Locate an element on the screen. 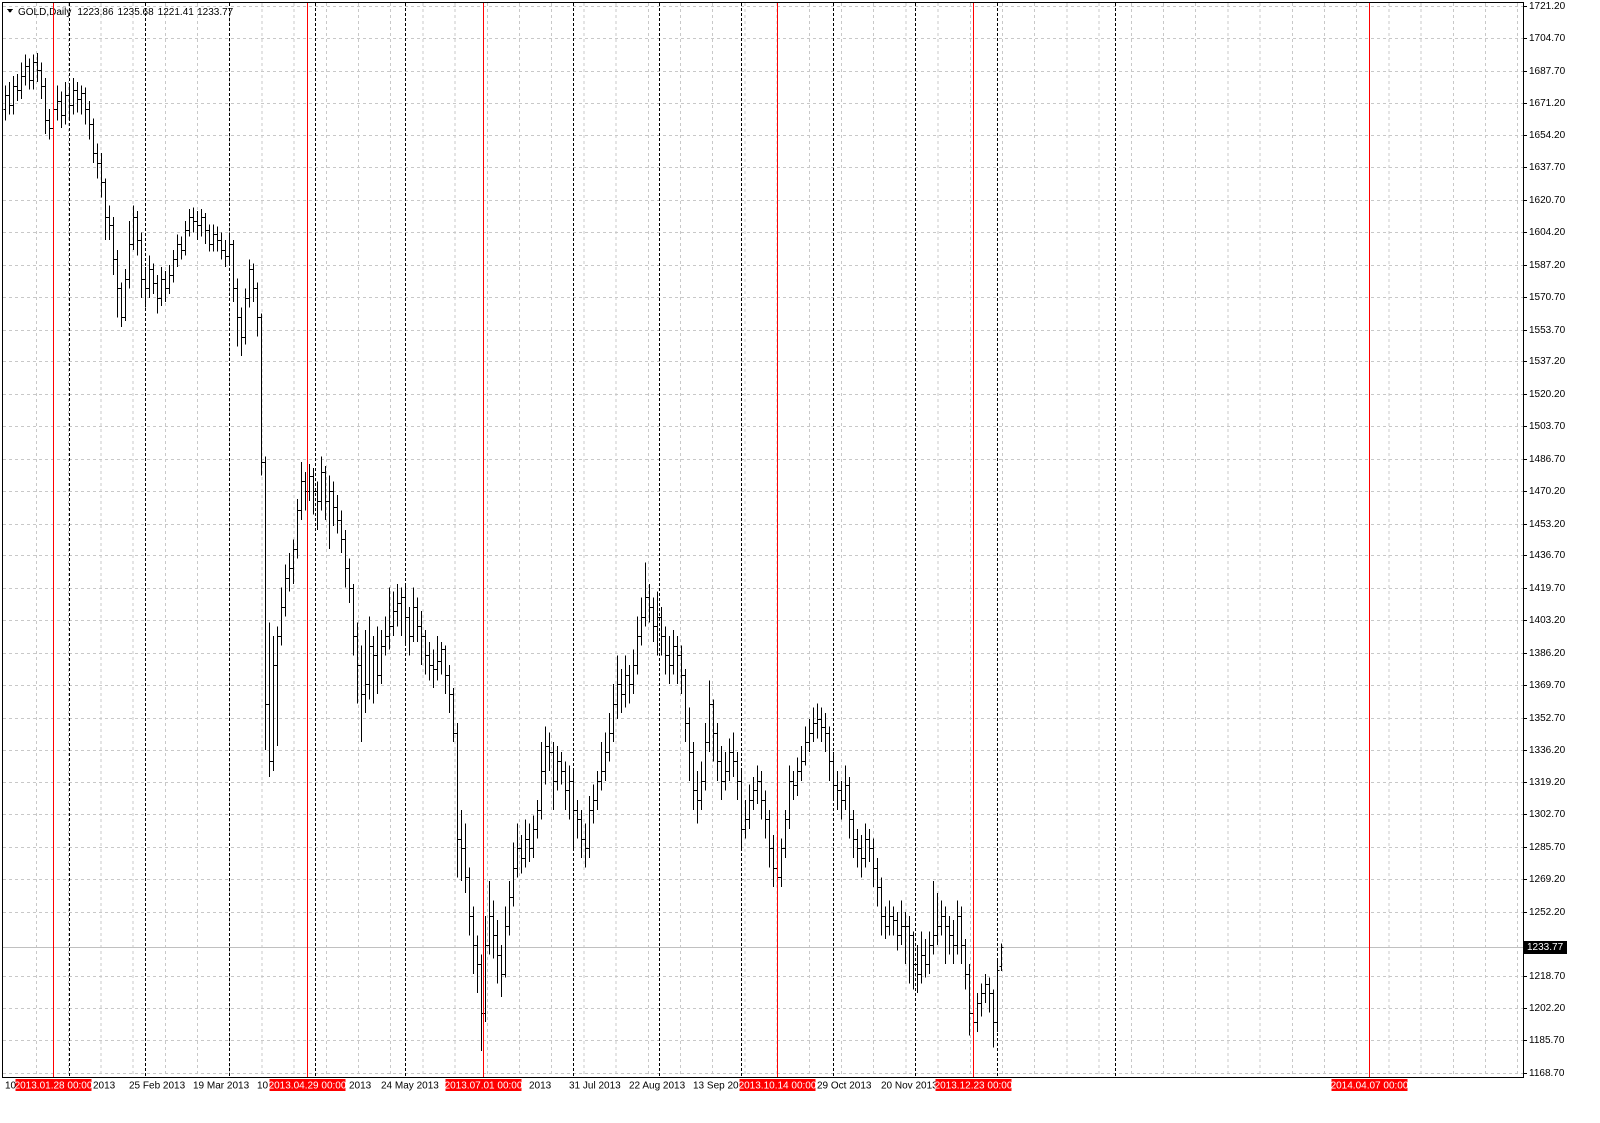 This screenshot has height=1123, width=1600. marker-label: 2013.12.23 00:00 is located at coordinates (974, 1086).